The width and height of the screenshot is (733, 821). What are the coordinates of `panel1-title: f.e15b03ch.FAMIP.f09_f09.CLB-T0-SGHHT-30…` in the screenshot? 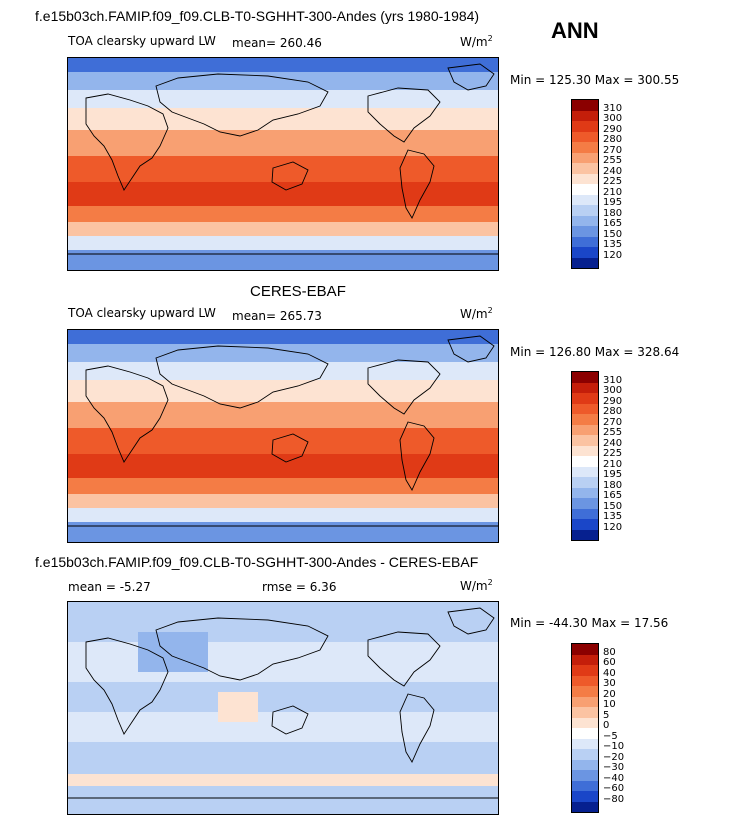 It's located at (257, 16).